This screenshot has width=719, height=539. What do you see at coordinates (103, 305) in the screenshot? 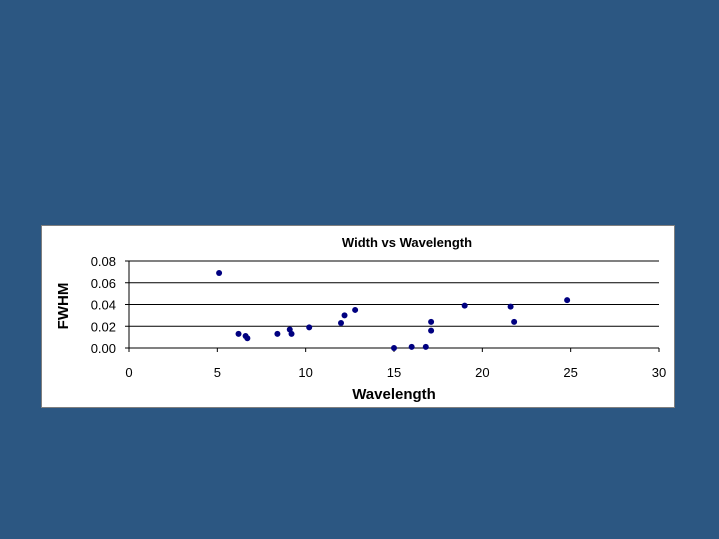
I see `y-tick-label: 0.04` at bounding box center [103, 305].